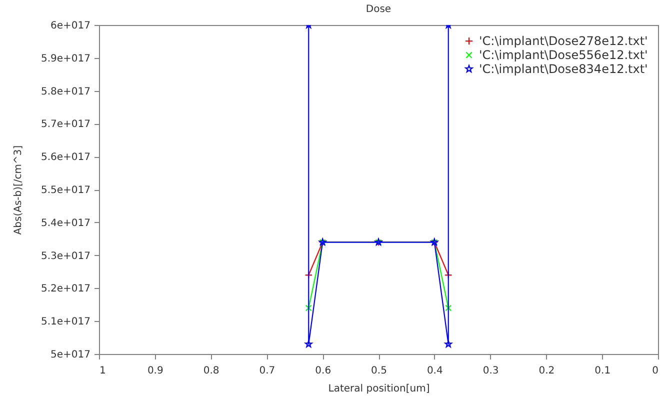 This screenshot has height=403, width=666. Describe the element at coordinates (379, 371) in the screenshot. I see `x-tick-label: 0.5` at that location.